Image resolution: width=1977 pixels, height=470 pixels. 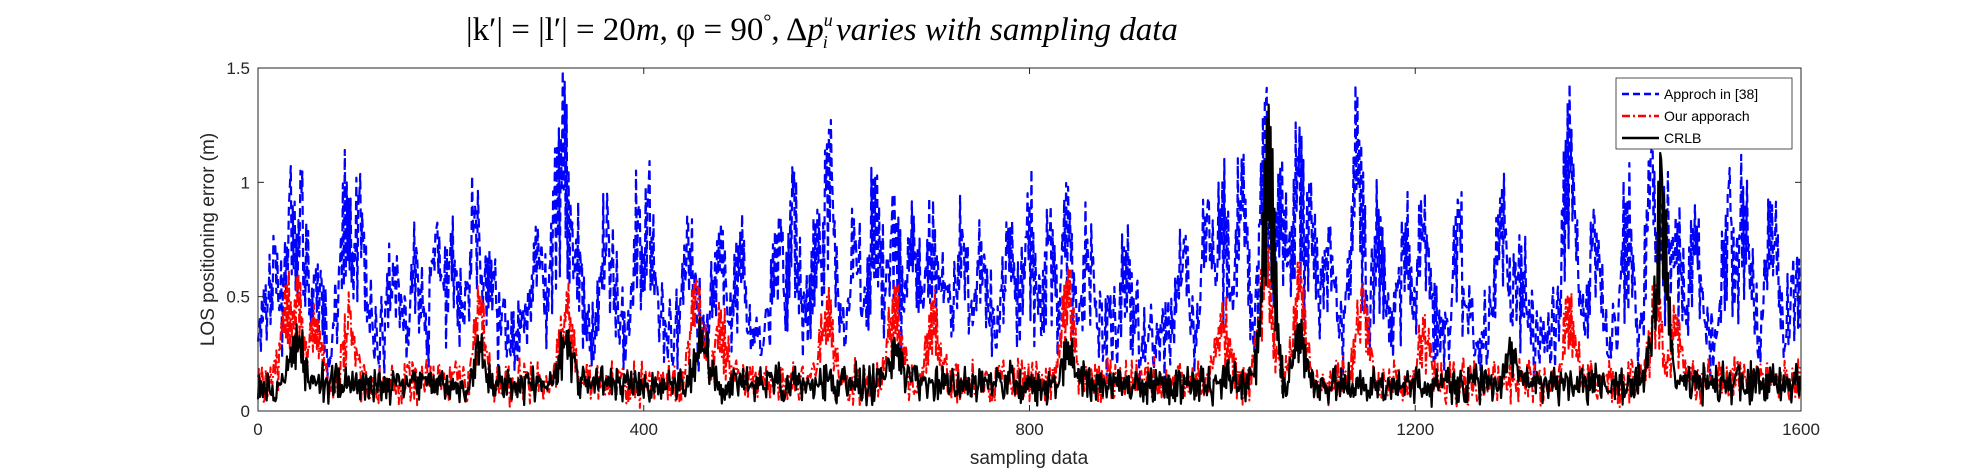 What do you see at coordinates (1415, 429) in the screenshot?
I see `x-tick-label: 1200` at bounding box center [1415, 429].